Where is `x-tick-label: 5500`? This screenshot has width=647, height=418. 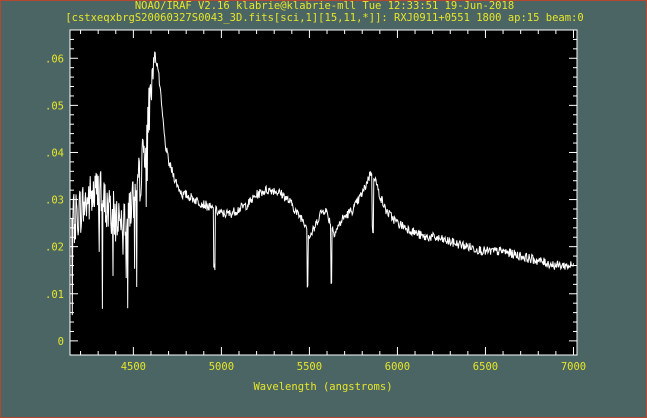 x-tick-label: 5500 is located at coordinates (309, 367).